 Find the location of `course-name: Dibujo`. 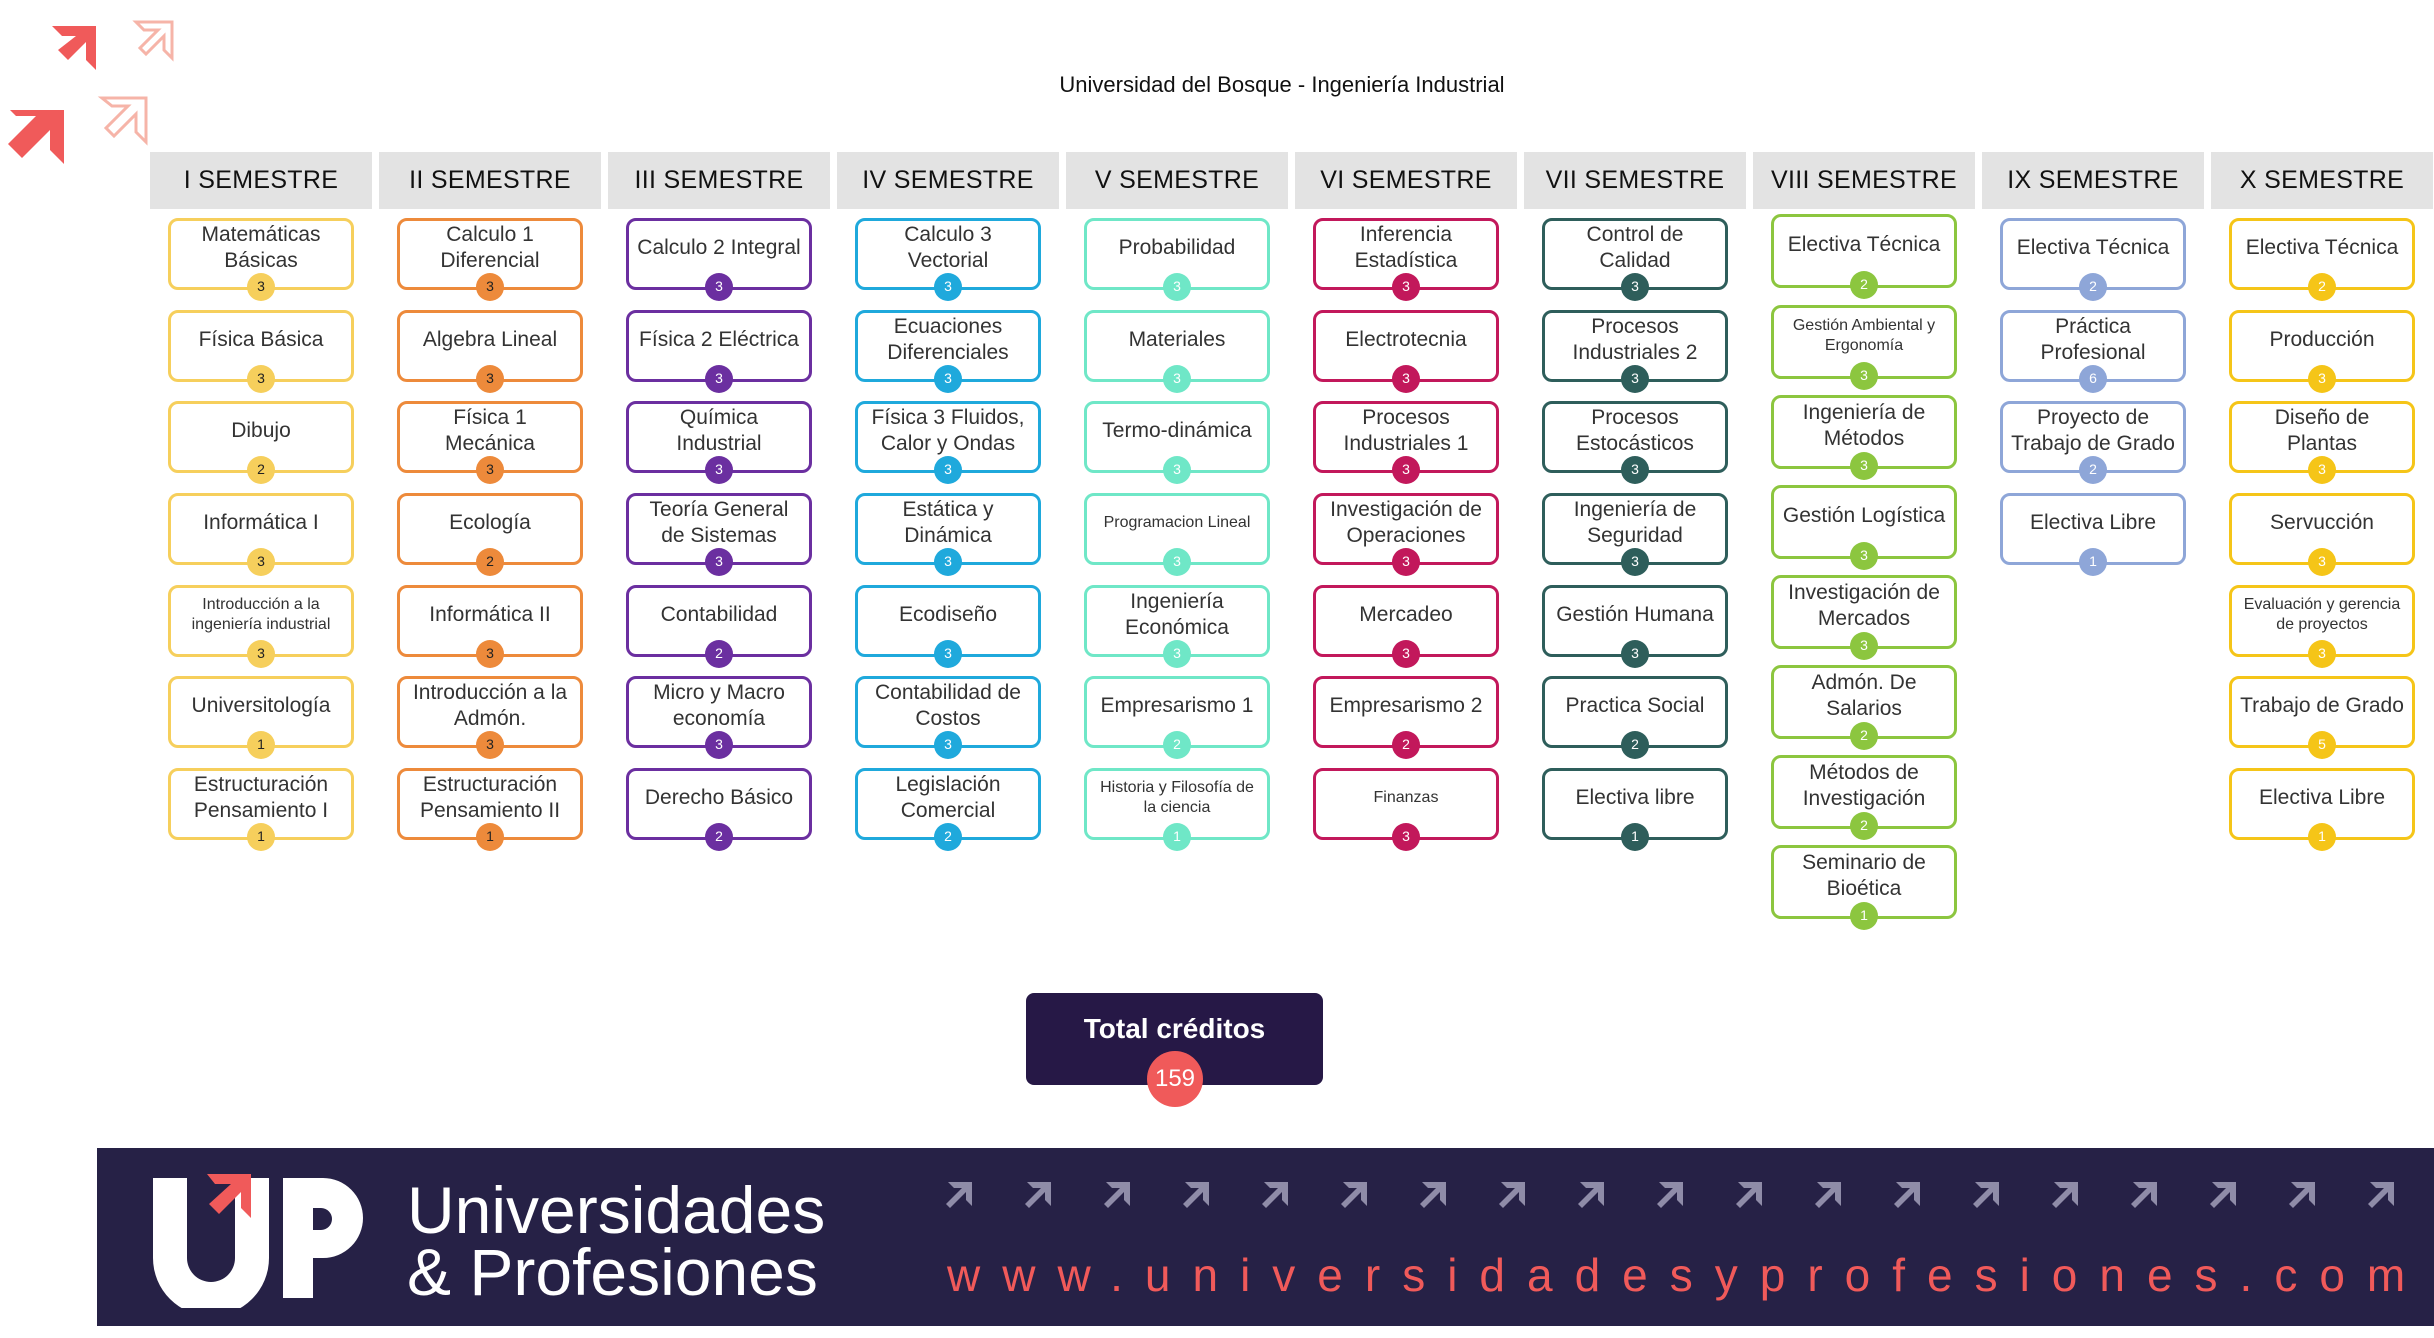

course-name: Dibujo is located at coordinates (261, 430).